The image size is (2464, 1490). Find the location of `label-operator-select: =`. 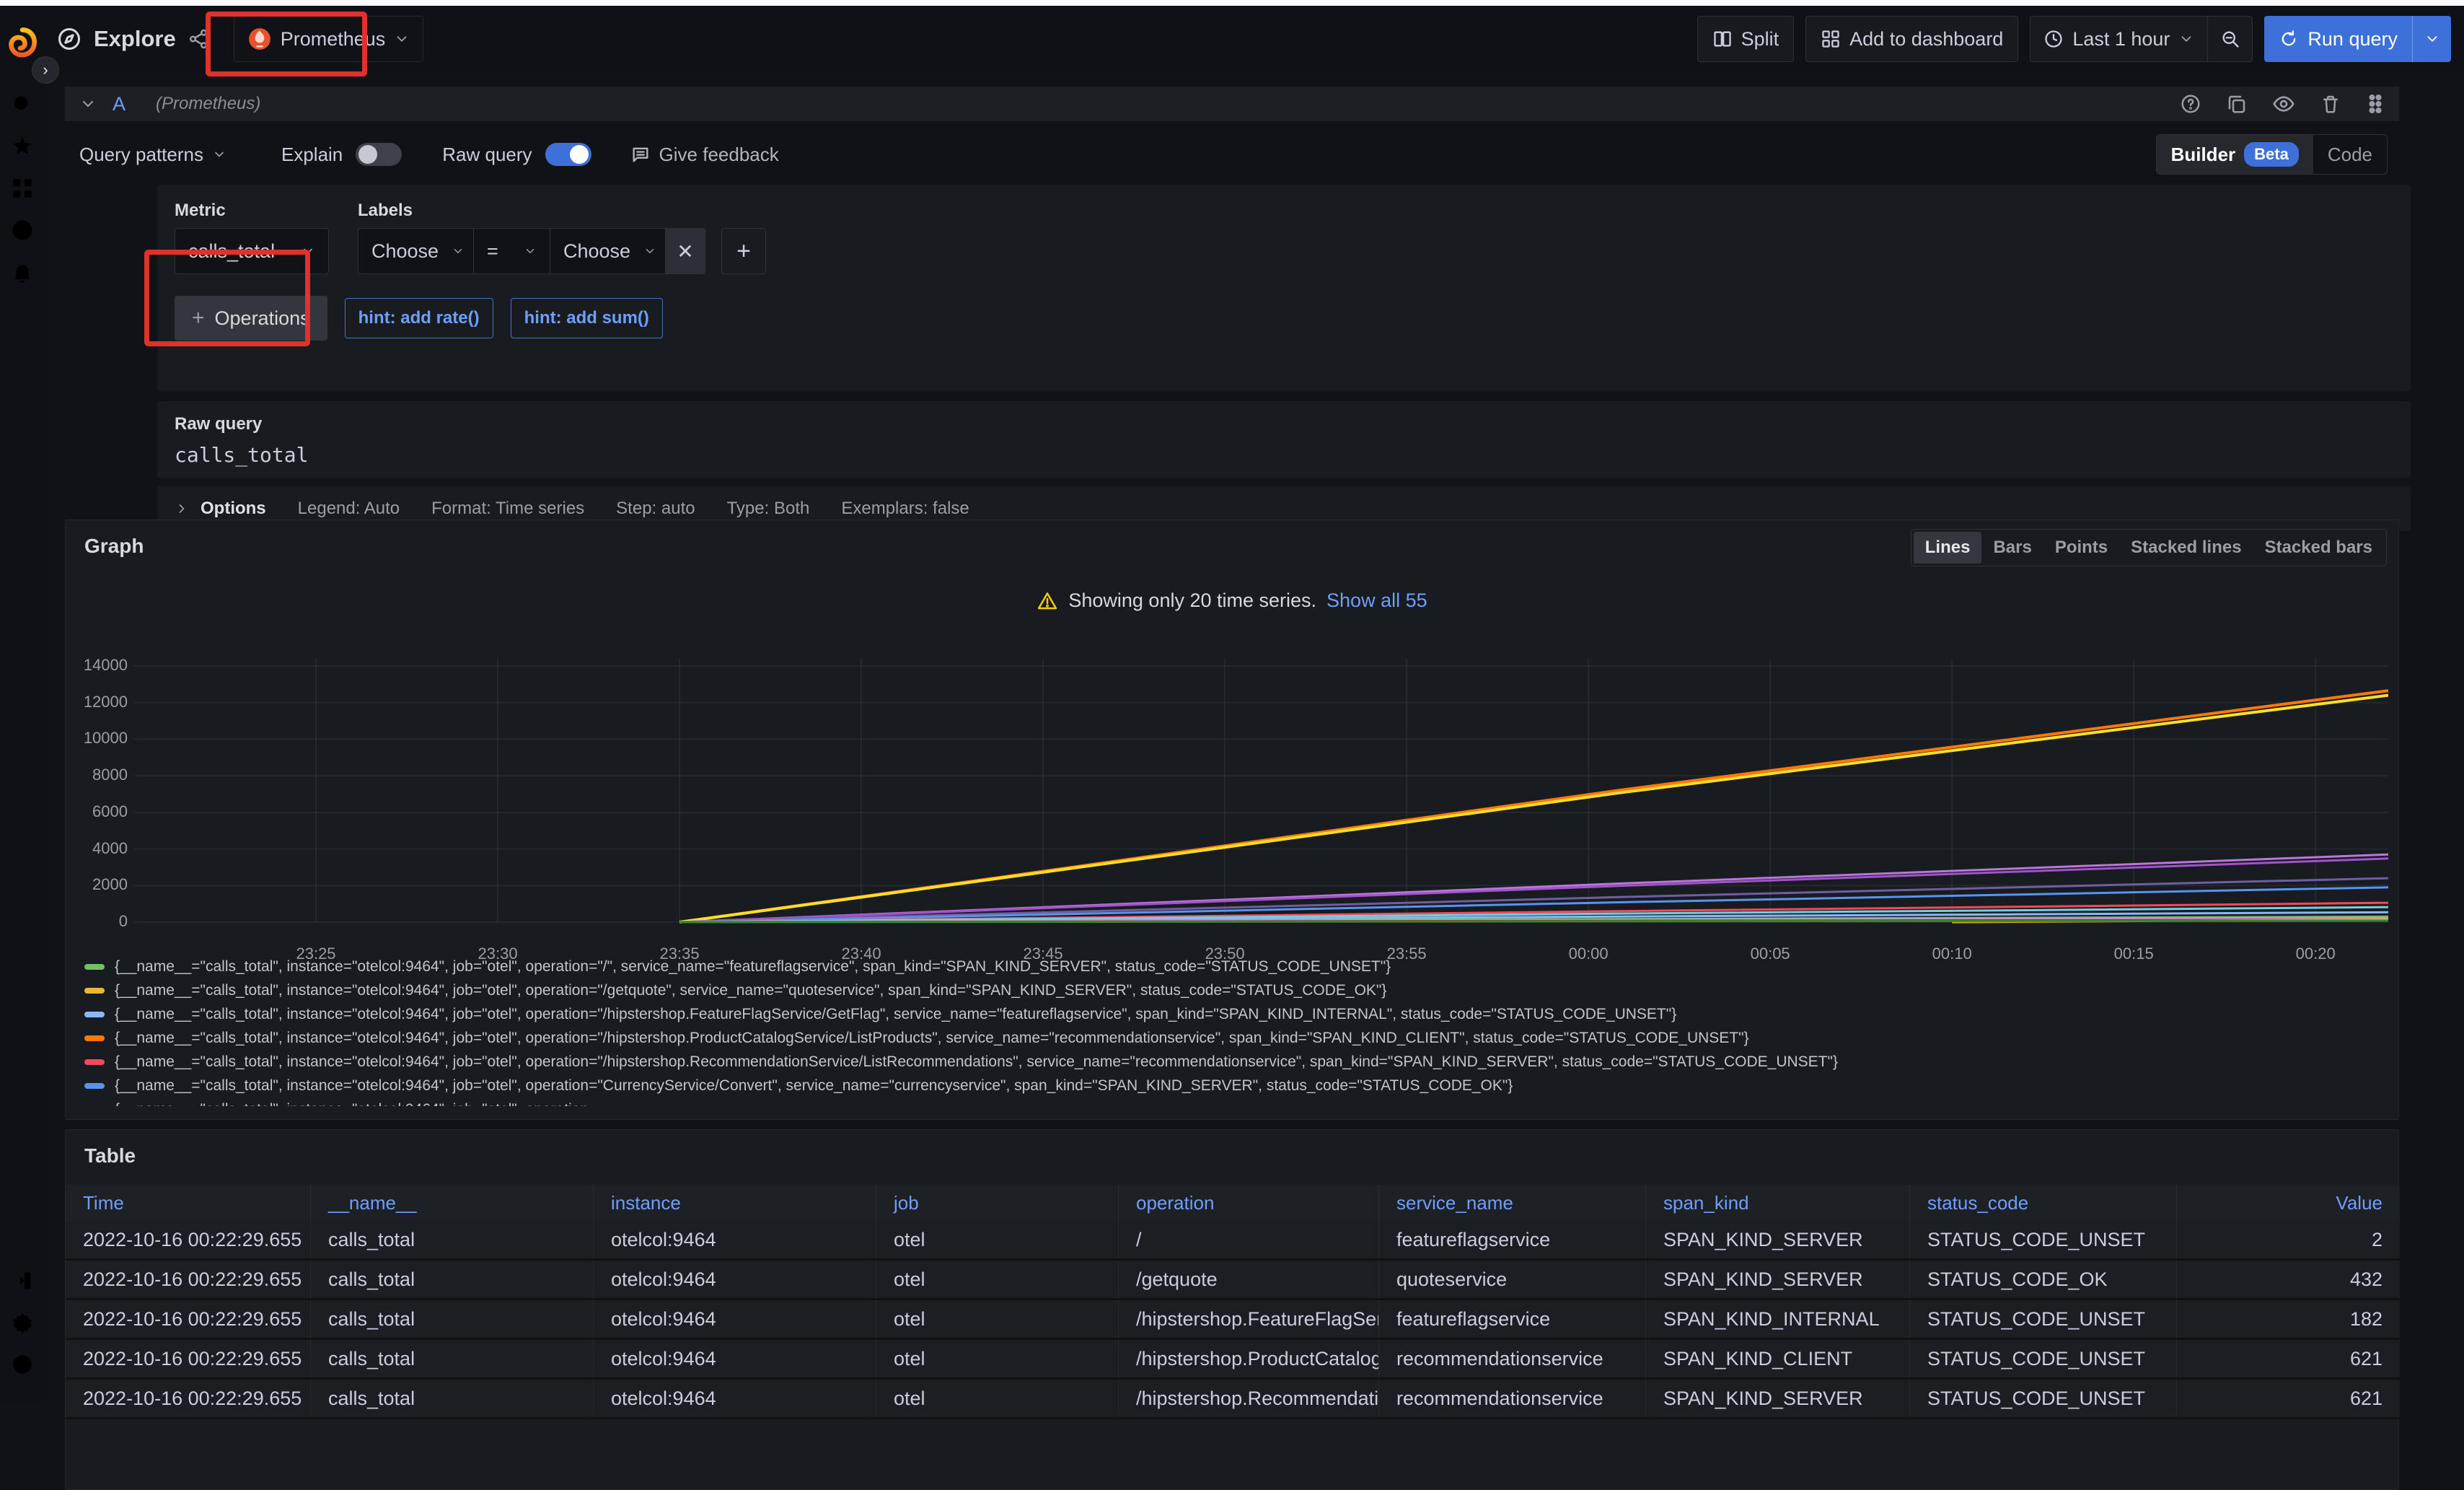

label-operator-select: = is located at coordinates (511, 251).